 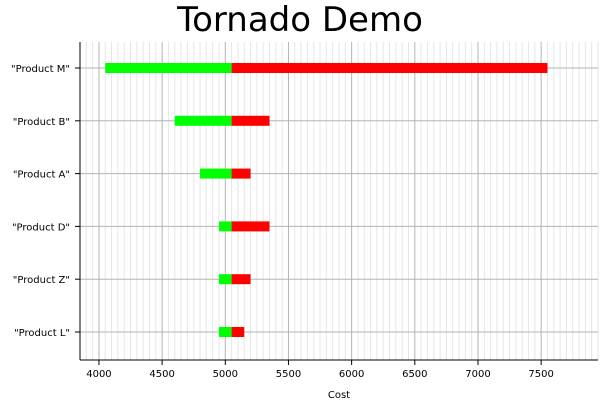 I want to click on y-tick-label: "Product L", so click(x=42, y=333).